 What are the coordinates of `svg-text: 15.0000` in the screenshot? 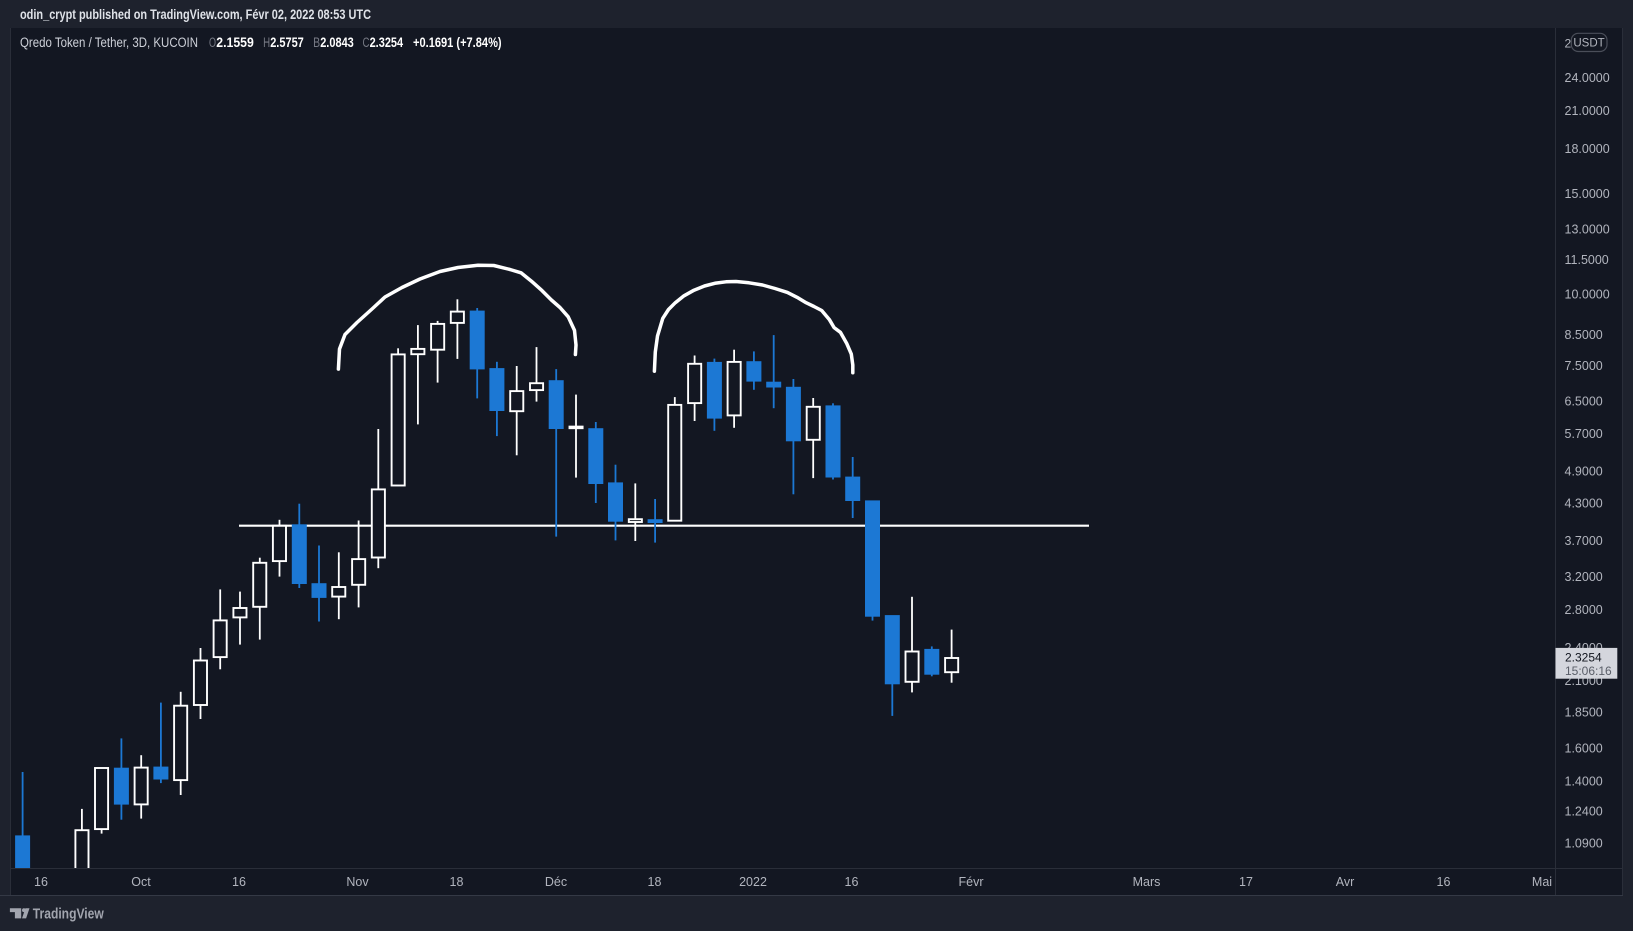 It's located at (1587, 194).